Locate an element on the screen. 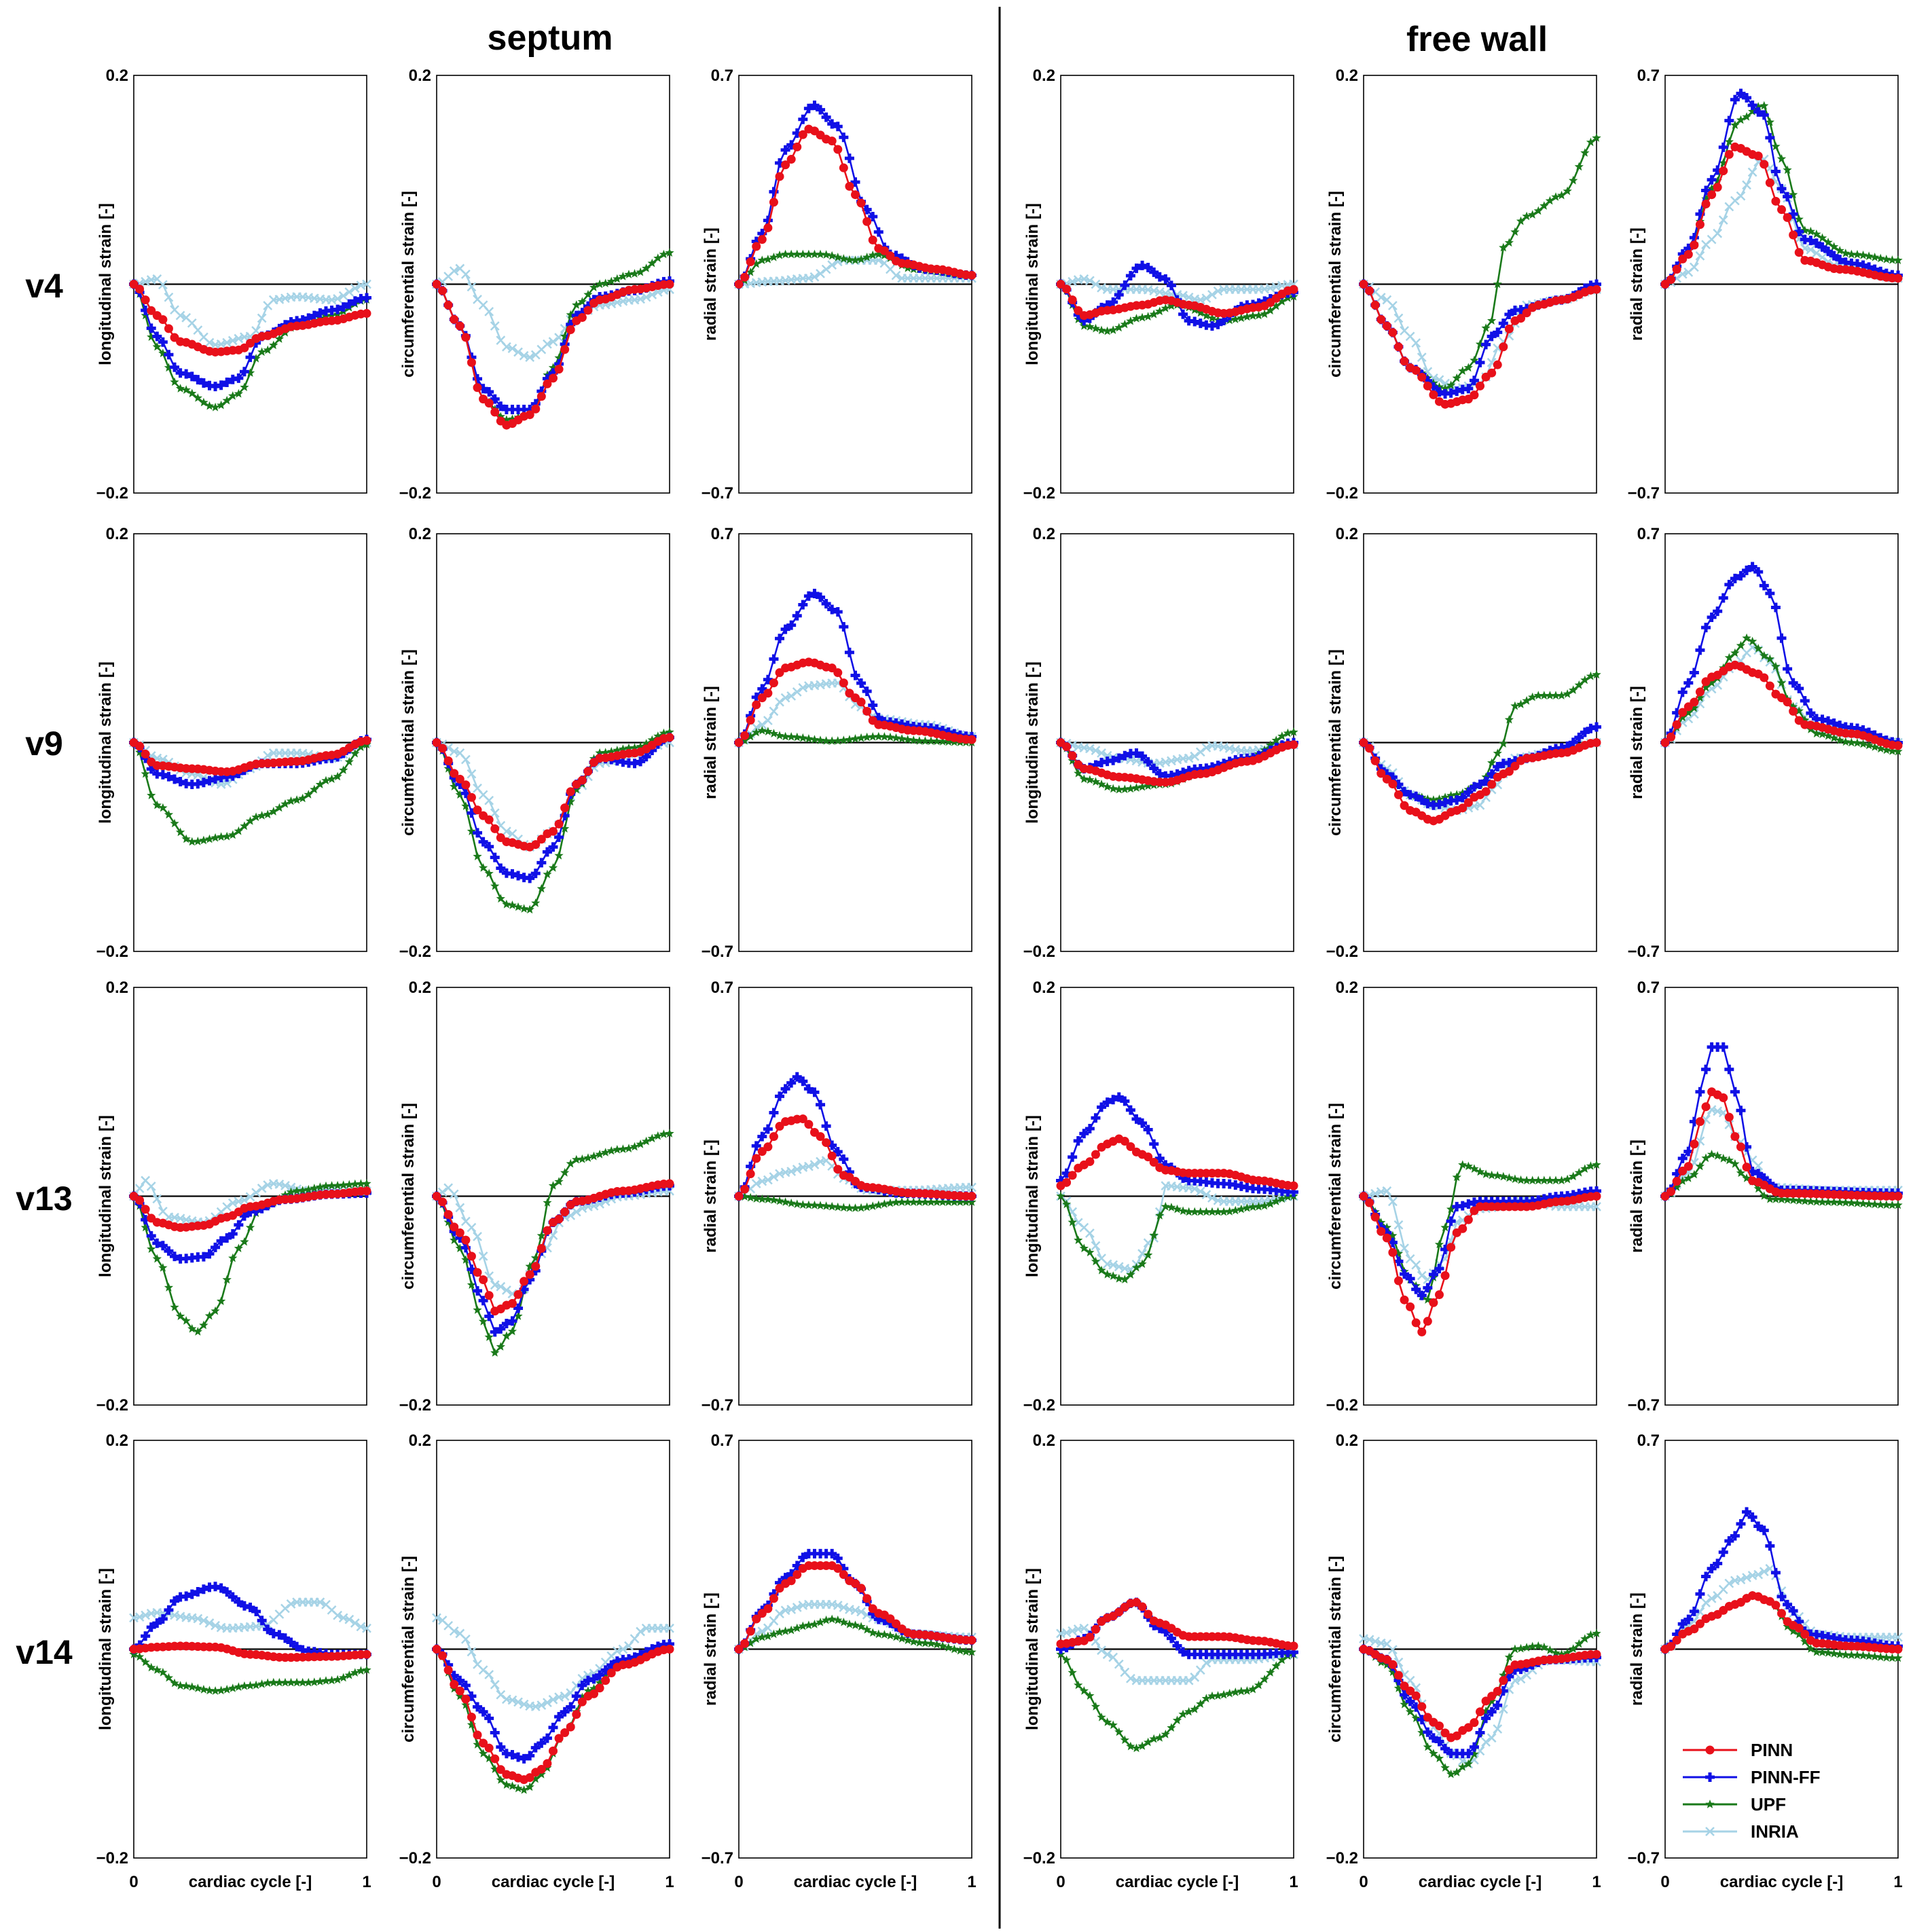 The width and height of the screenshot is (1932, 1932). panel-v9-free-wall-circumferential-strain-ytick-top: 0.2 is located at coordinates (1347, 534).